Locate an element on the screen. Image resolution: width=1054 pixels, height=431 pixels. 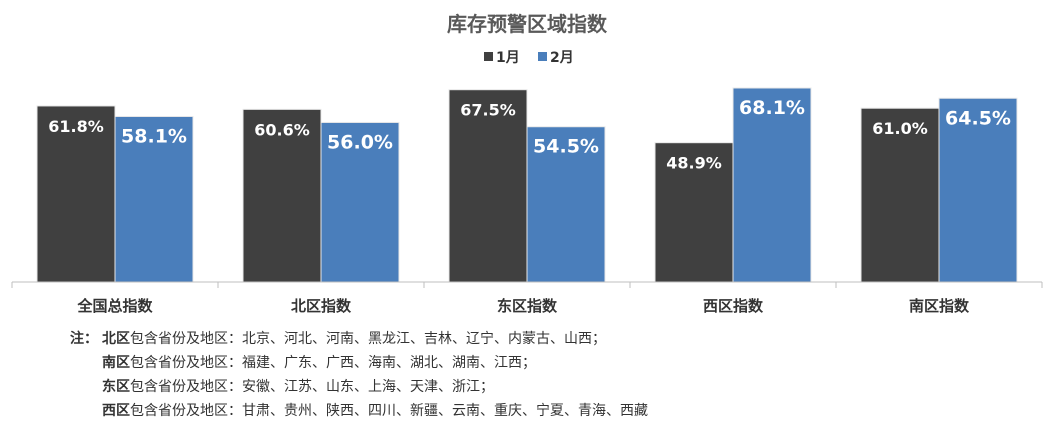
data-label: 58.1% is located at coordinates (154, 136).